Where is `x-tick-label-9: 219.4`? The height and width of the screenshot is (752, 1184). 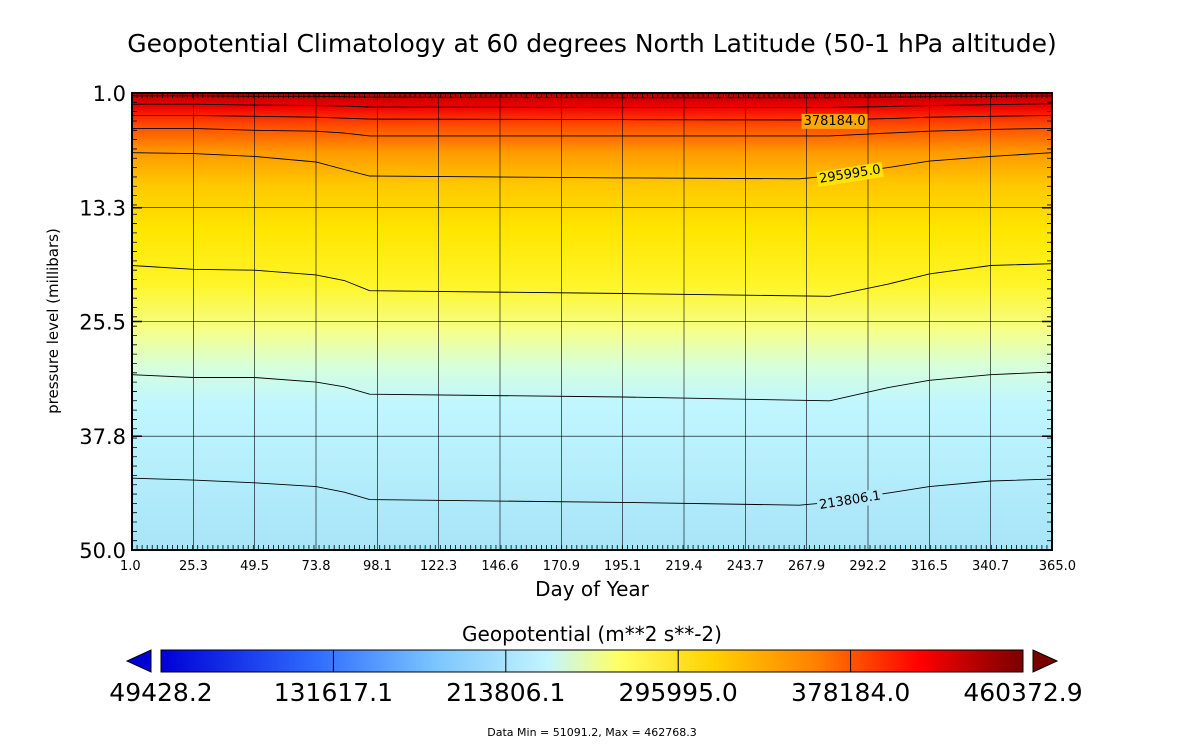 x-tick-label-9: 219.4 is located at coordinates (683, 566).